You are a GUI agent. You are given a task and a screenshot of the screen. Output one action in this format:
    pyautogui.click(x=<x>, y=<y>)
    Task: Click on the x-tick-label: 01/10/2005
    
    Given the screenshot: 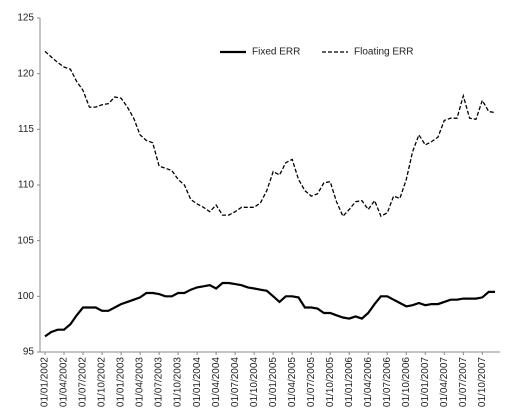 What is the action you would take?
    pyautogui.click(x=330, y=382)
    